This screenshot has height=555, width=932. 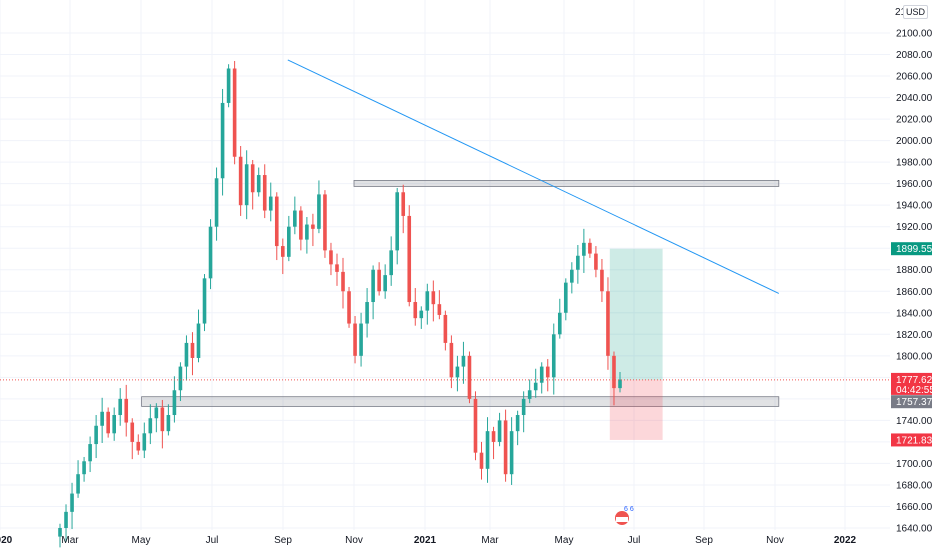 I want to click on y-tick-label: 2000.000, so click(x=914, y=141).